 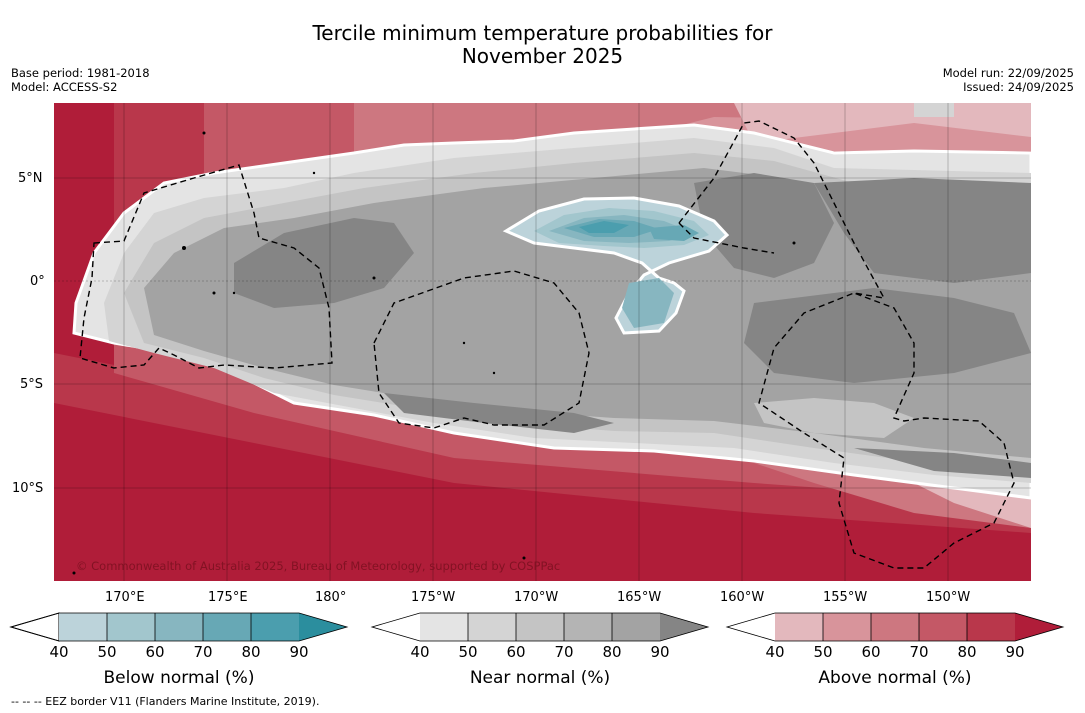 I want to click on lon-label-170w: 170°W, so click(x=536, y=597).